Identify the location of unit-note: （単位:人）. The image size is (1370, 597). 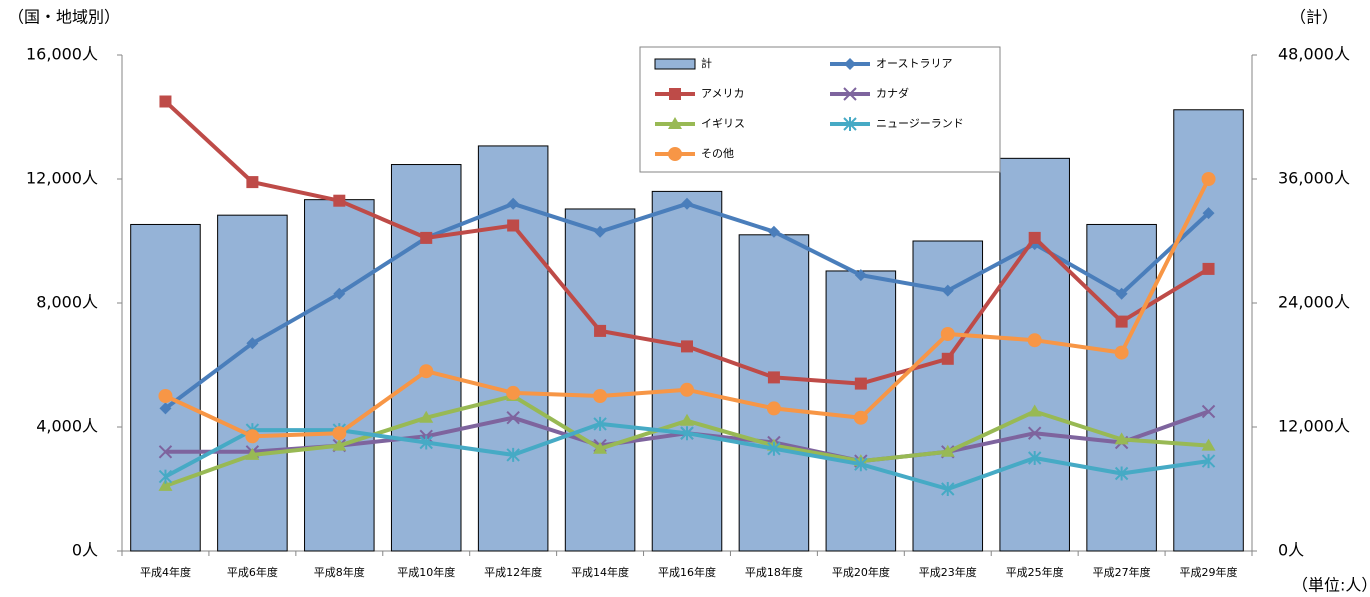
(1331, 585).